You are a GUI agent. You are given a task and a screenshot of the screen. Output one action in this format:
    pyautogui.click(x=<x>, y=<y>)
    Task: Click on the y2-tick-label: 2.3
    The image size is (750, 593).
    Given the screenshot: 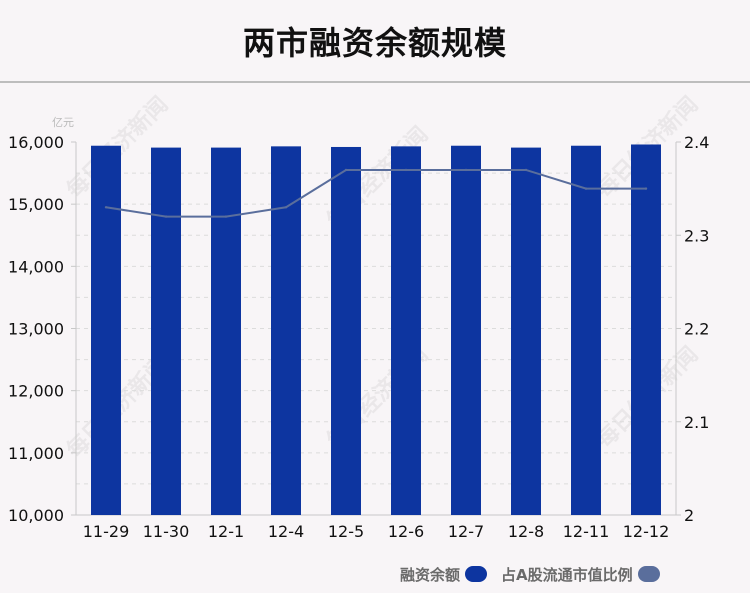 What is the action you would take?
    pyautogui.click(x=696, y=235)
    